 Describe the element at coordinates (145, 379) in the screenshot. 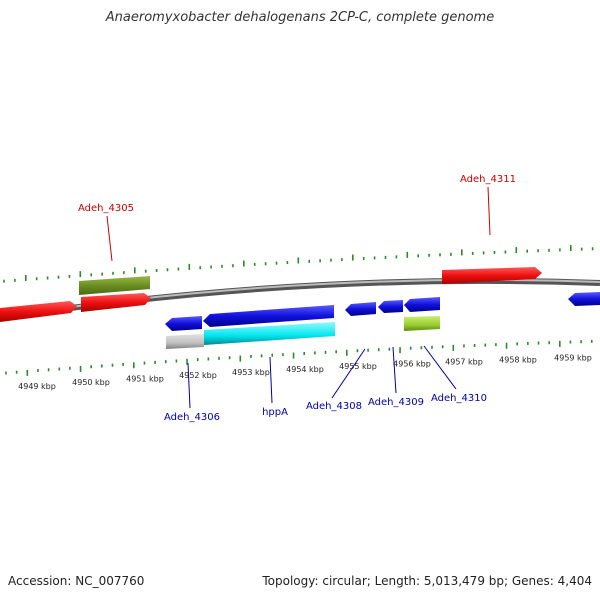

I see `scale-label: 4951 kbp` at that location.